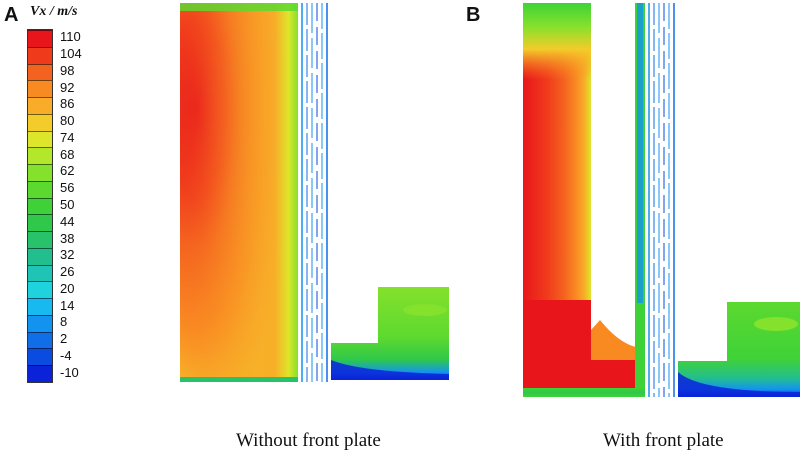 The width and height of the screenshot is (803, 458). I want to click on panel-b-base-strip, so click(584, 392).